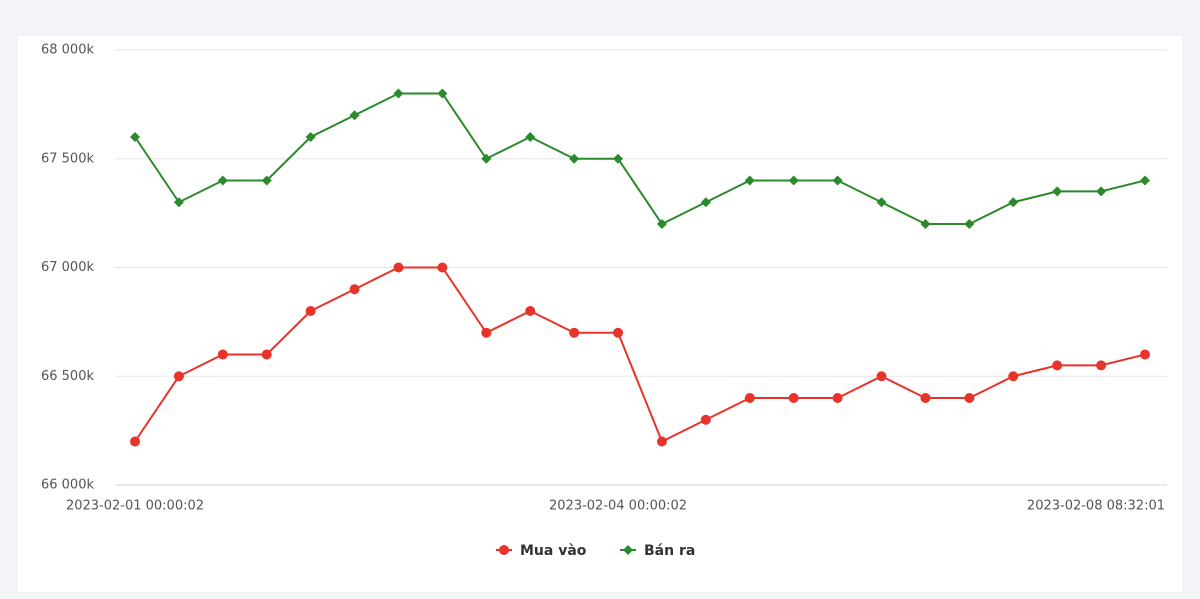  Describe the element at coordinates (1096, 506) in the screenshot. I see `x-tick-label: 2023-02-08 08:32:01` at that location.